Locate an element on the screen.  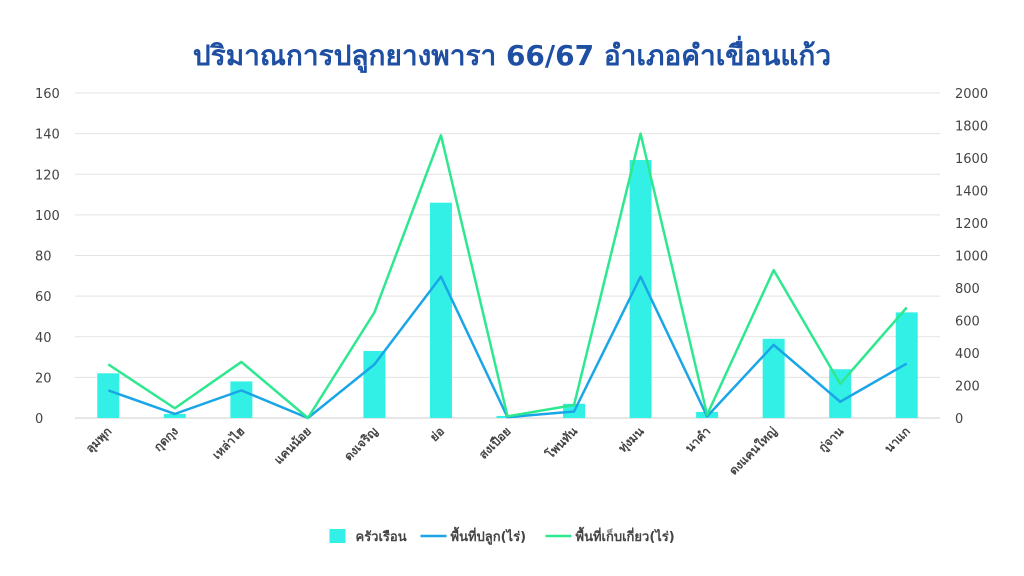
category-label: สงเปือย is located at coordinates (495, 443).